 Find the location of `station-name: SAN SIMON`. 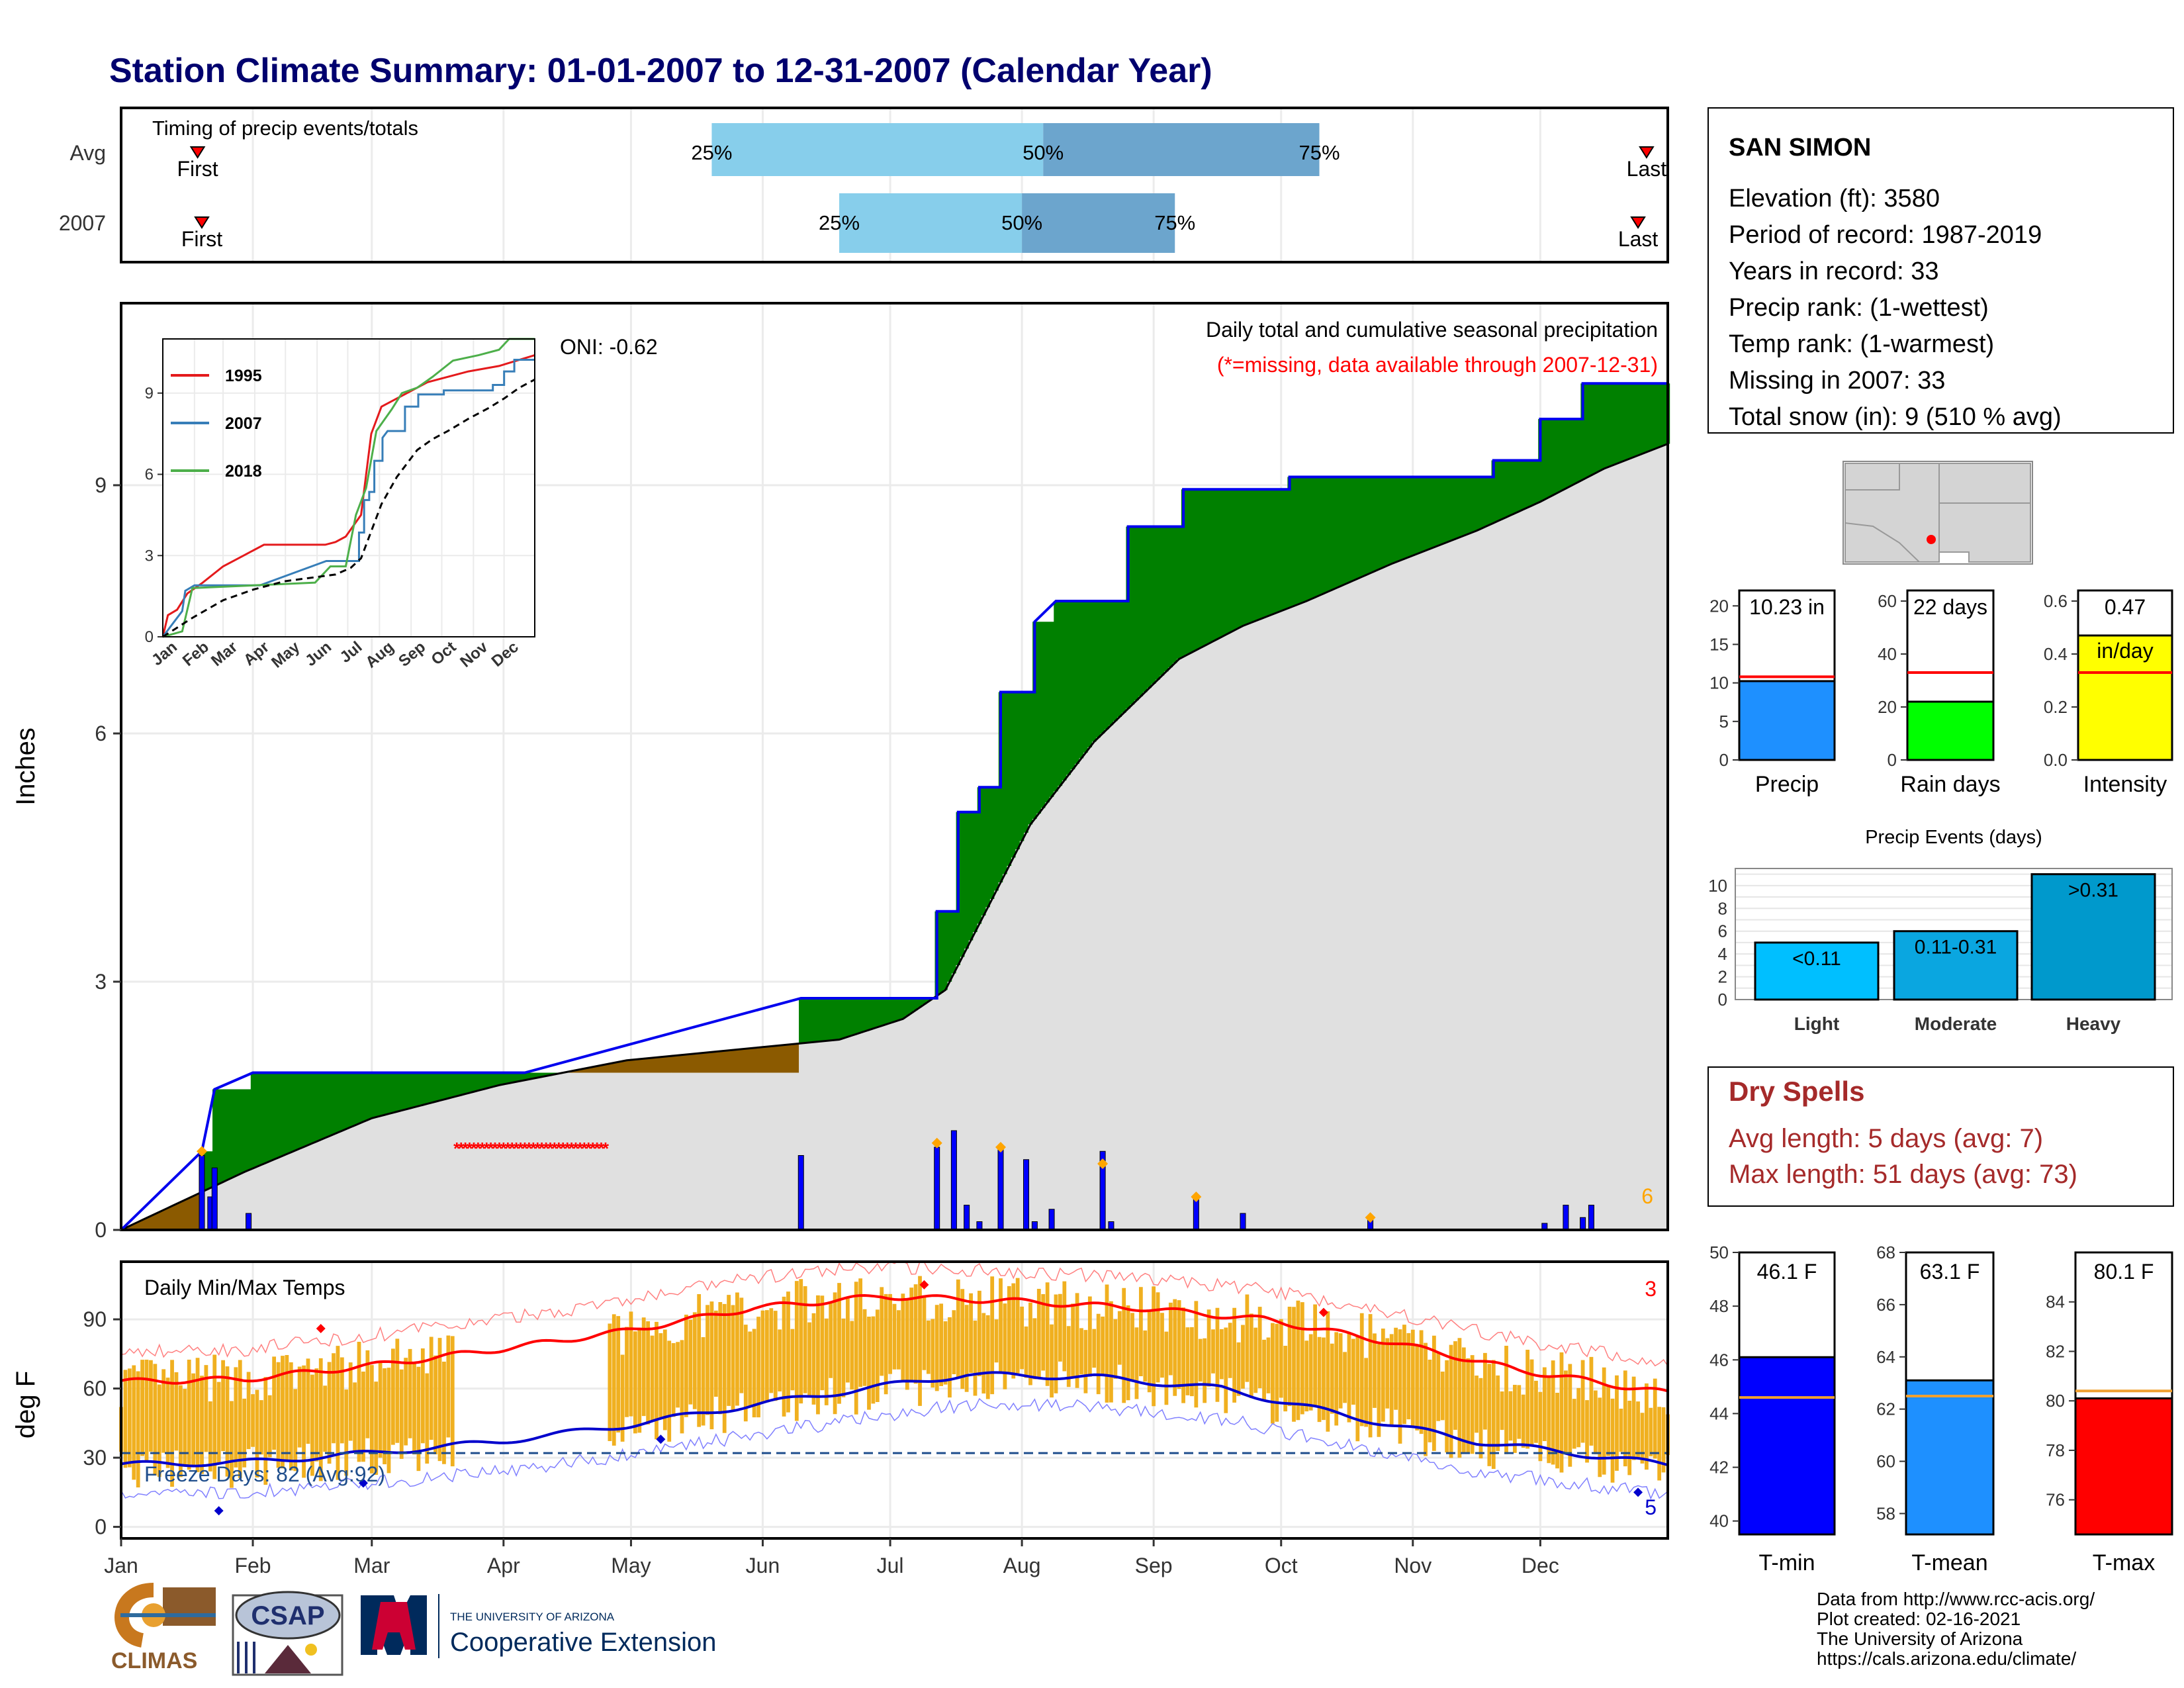

station-name: SAN SIMON is located at coordinates (1800, 148).